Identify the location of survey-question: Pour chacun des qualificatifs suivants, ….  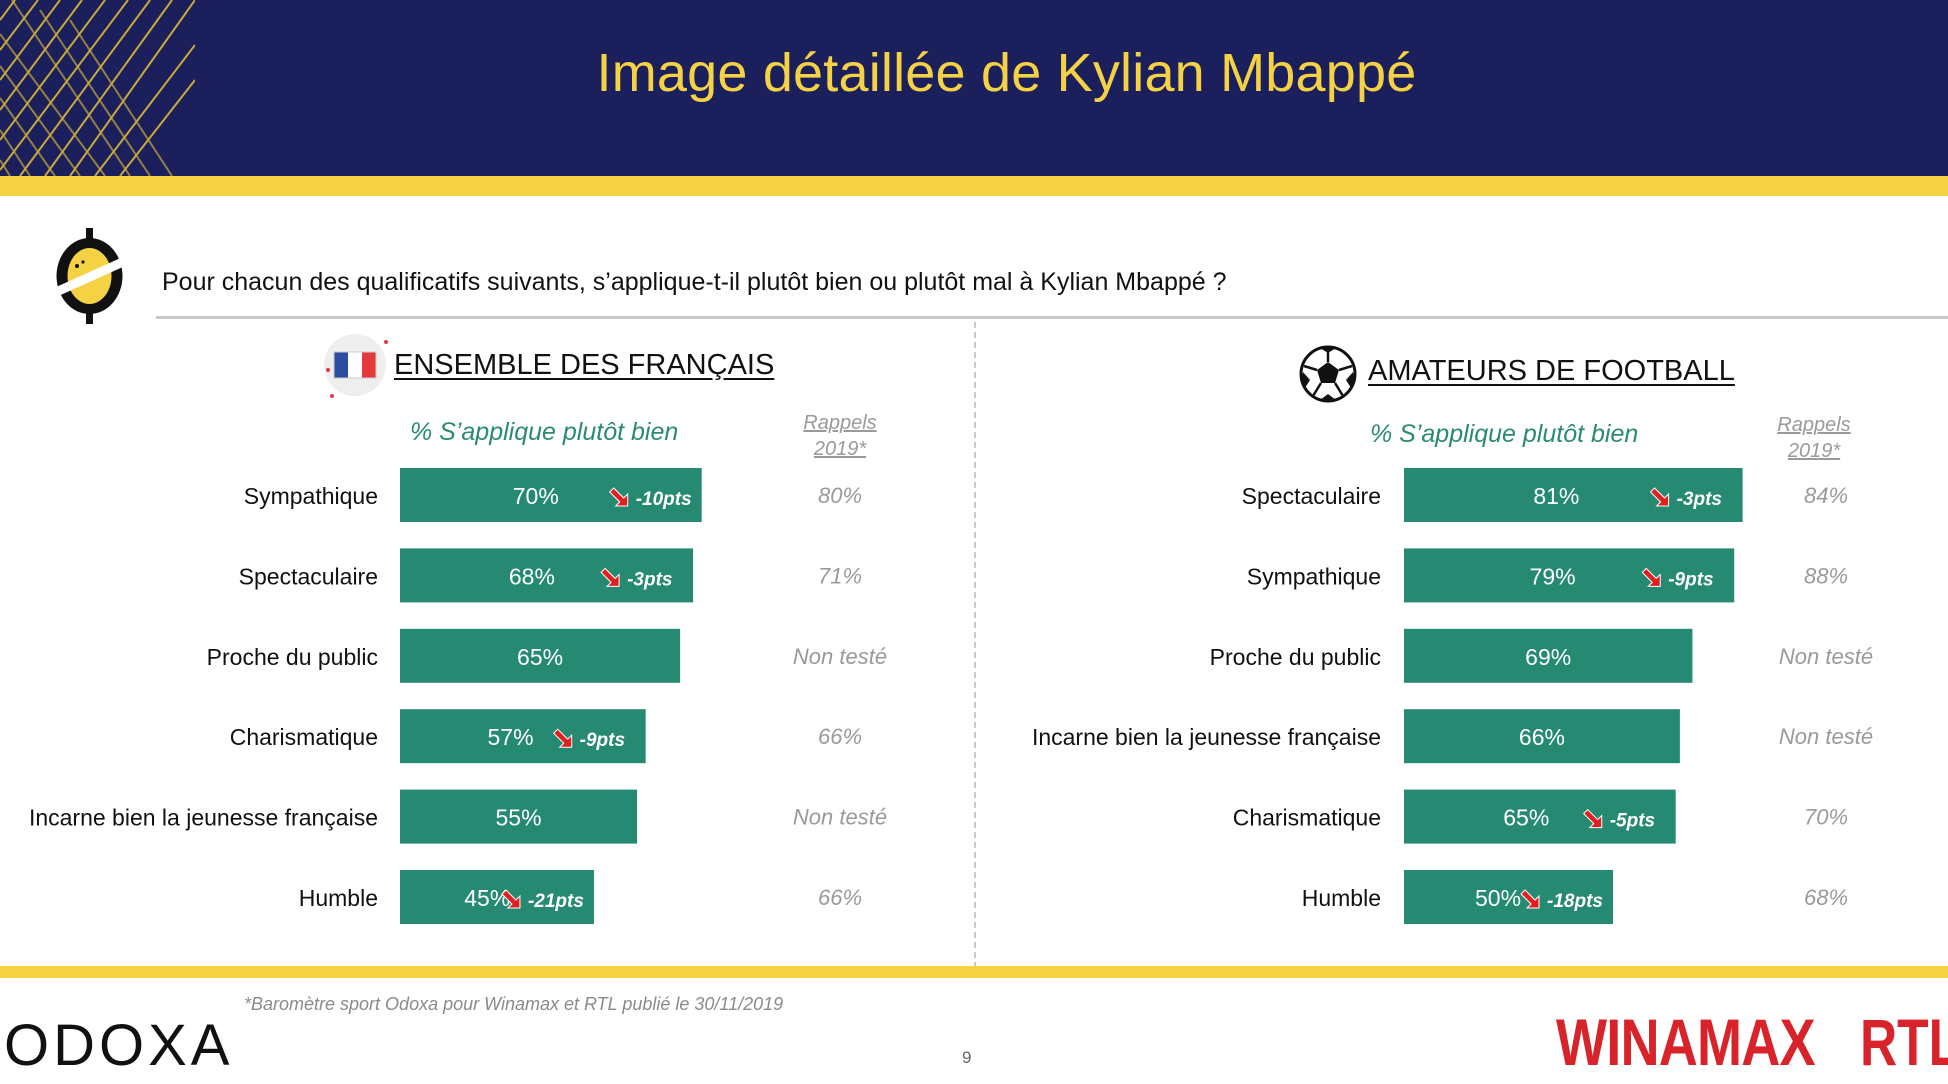
(694, 282).